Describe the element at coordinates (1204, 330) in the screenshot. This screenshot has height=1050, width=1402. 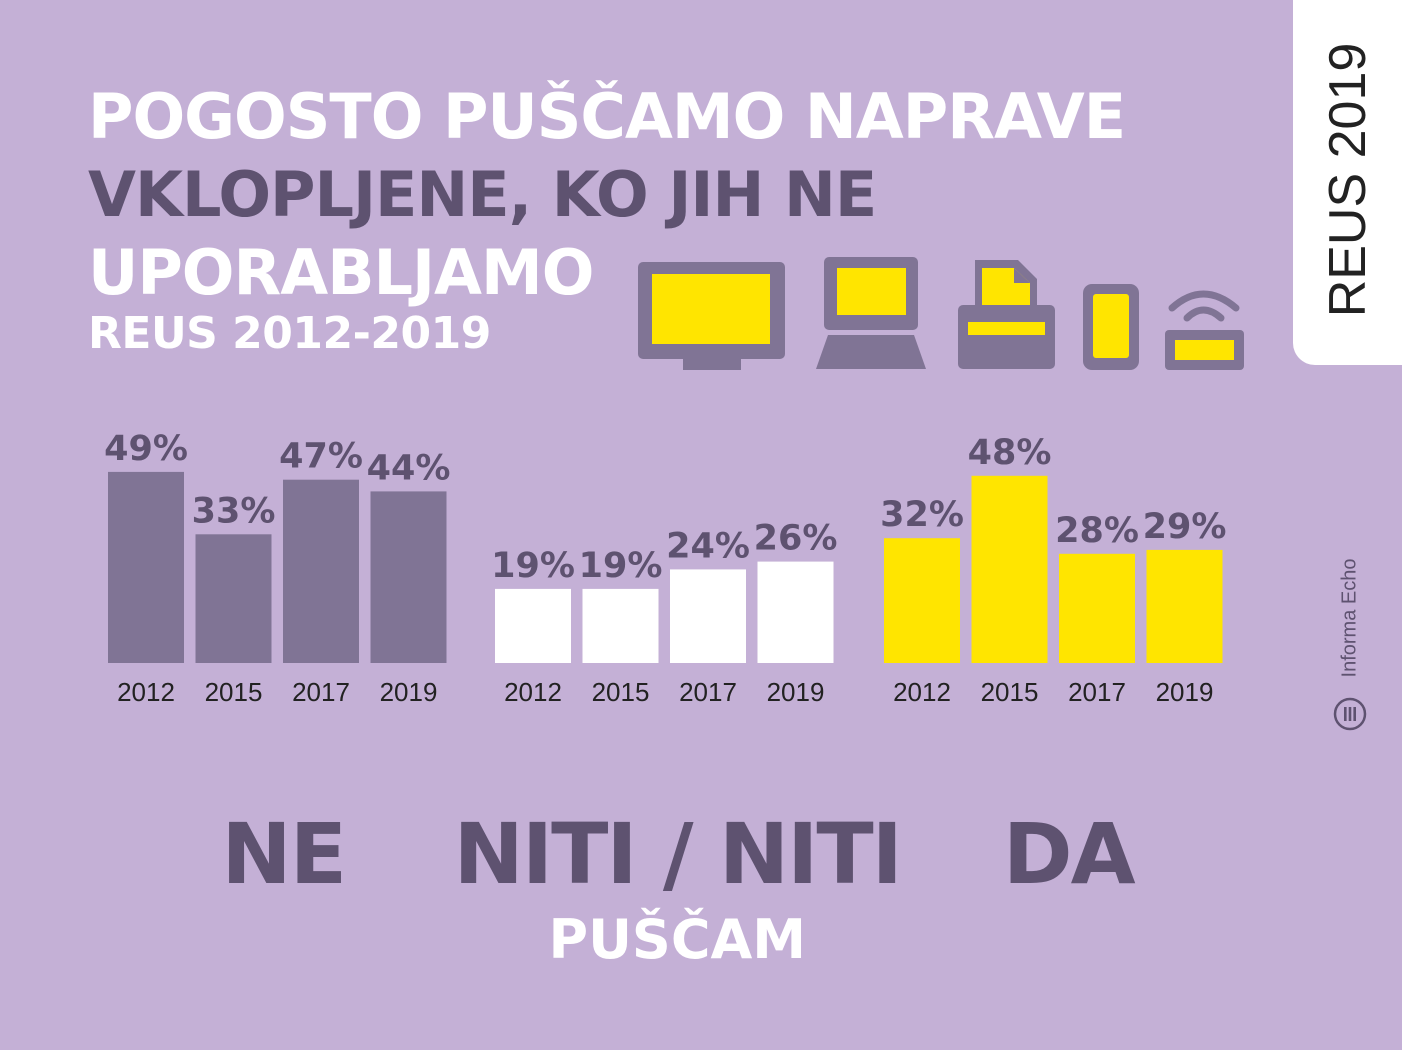
I see `router-icon` at that location.